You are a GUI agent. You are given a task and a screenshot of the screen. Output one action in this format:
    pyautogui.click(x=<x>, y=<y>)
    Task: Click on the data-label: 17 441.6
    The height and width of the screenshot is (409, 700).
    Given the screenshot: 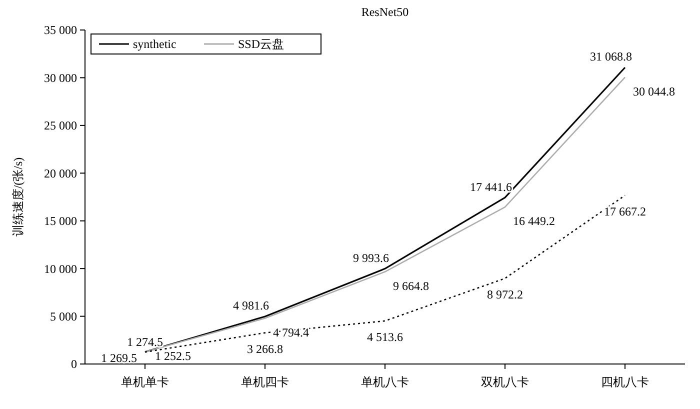 What is the action you would take?
    pyautogui.click(x=491, y=187)
    